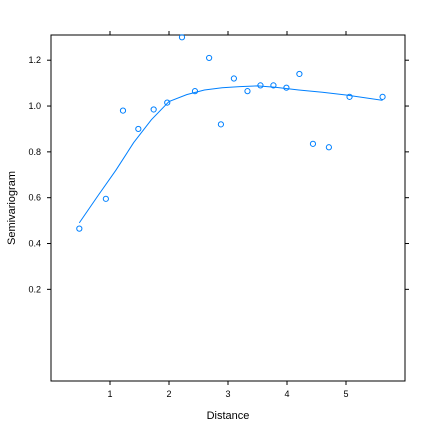 The image size is (432, 432). Describe the element at coordinates (227, 394) in the screenshot. I see `x-tick-label: 3` at that location.